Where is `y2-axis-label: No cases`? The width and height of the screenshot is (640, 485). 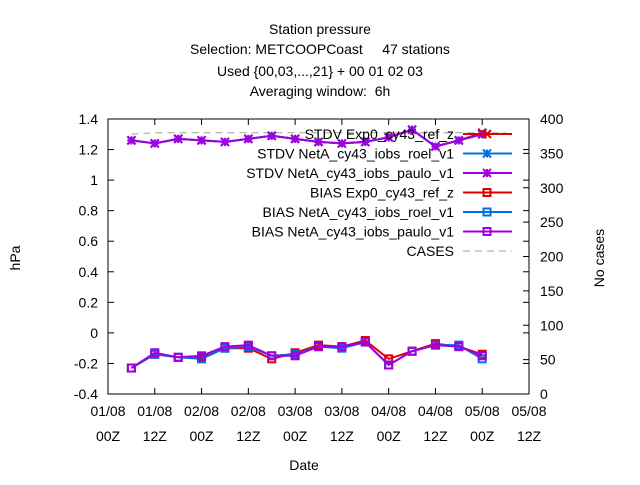 y2-axis-label: No cases is located at coordinates (599, 258).